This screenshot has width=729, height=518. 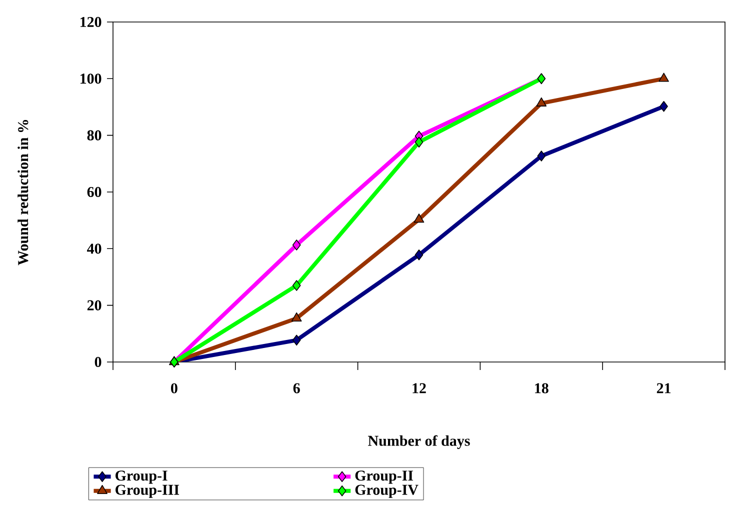 I want to click on x-tick-label: 21, so click(x=663, y=388).